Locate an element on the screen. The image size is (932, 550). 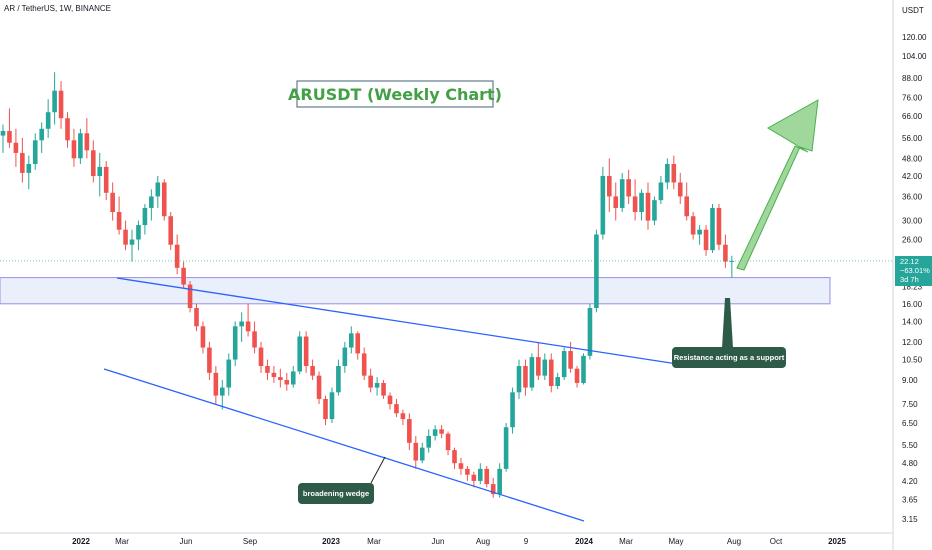
wedge-callout-pointer is located at coordinates (378, 470).